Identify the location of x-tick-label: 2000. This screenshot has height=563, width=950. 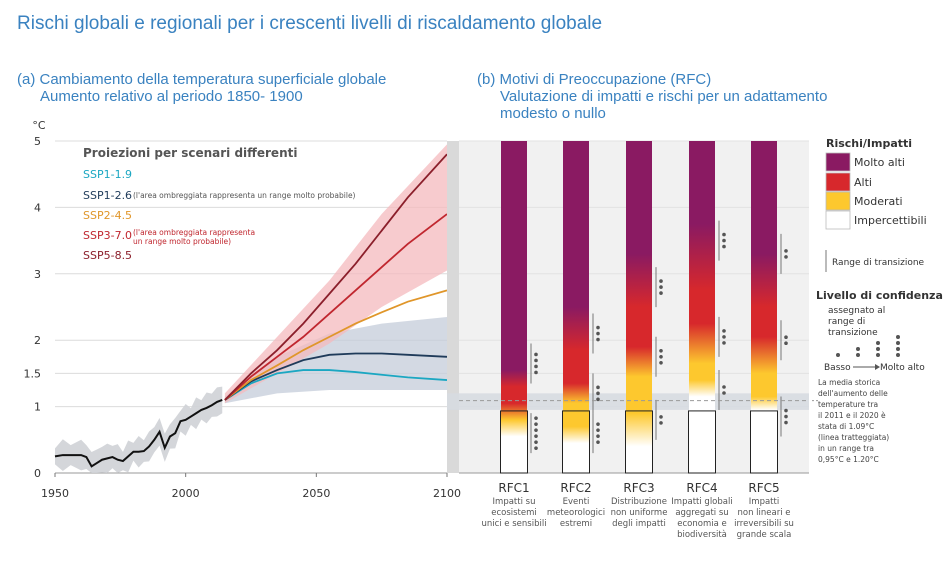
(186, 493).